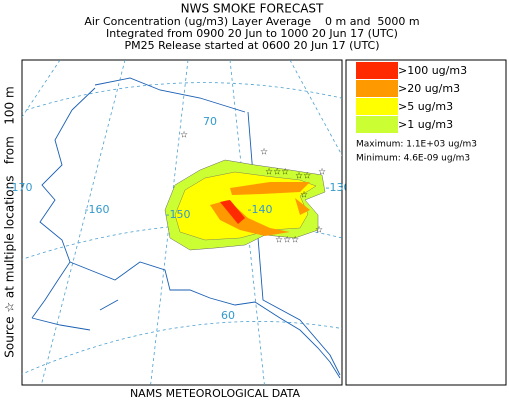 Image resolution: width=509 pixels, height=405 pixels. What do you see at coordinates (425, 124) in the screenshot?
I see `legend-label: >1 ug/m3` at bounding box center [425, 124].